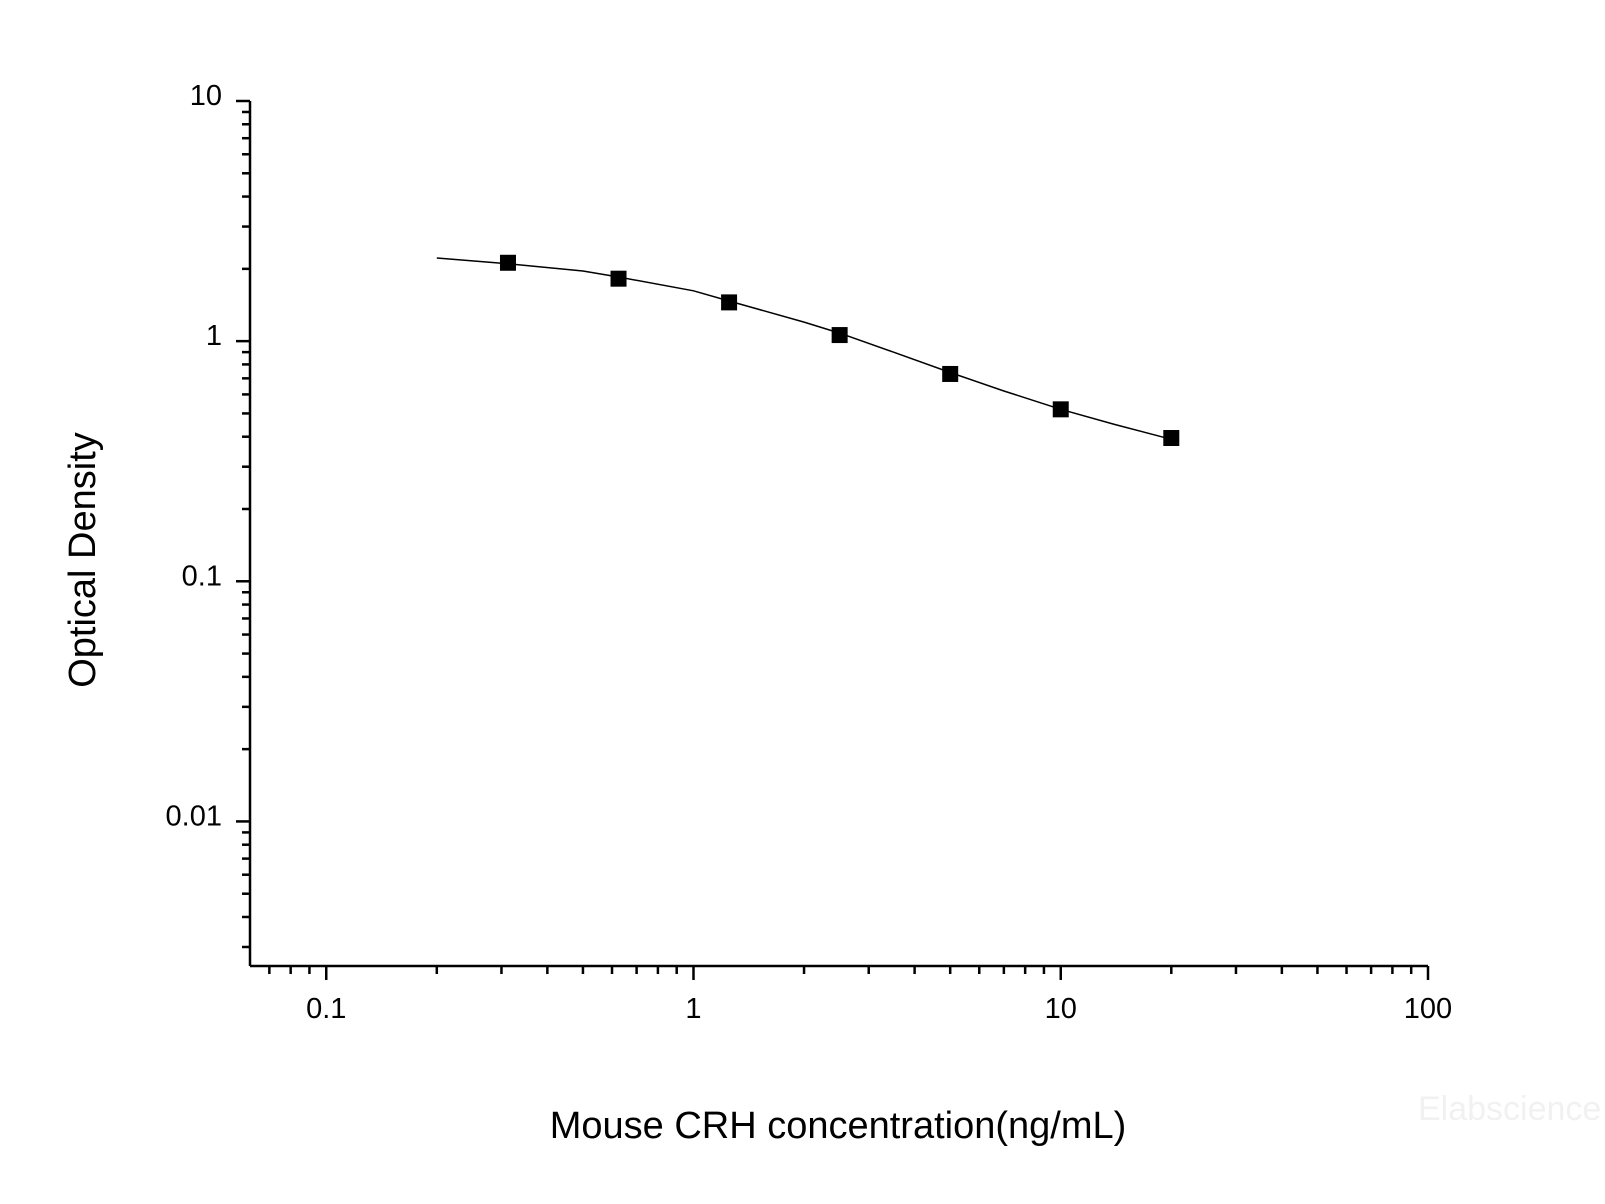 This screenshot has height=1204, width=1605. I want to click on y-axis-title: Optical Density, so click(83, 560).